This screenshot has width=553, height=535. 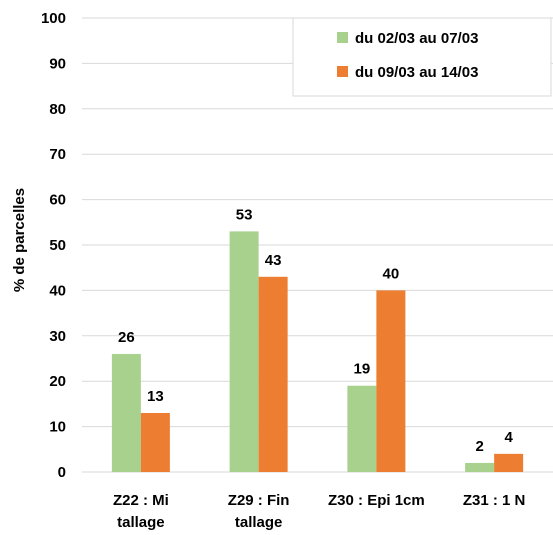 I want to click on legend: du 02/03 au 07/03 du 09/03 au 14/03, so click(x=422, y=57).